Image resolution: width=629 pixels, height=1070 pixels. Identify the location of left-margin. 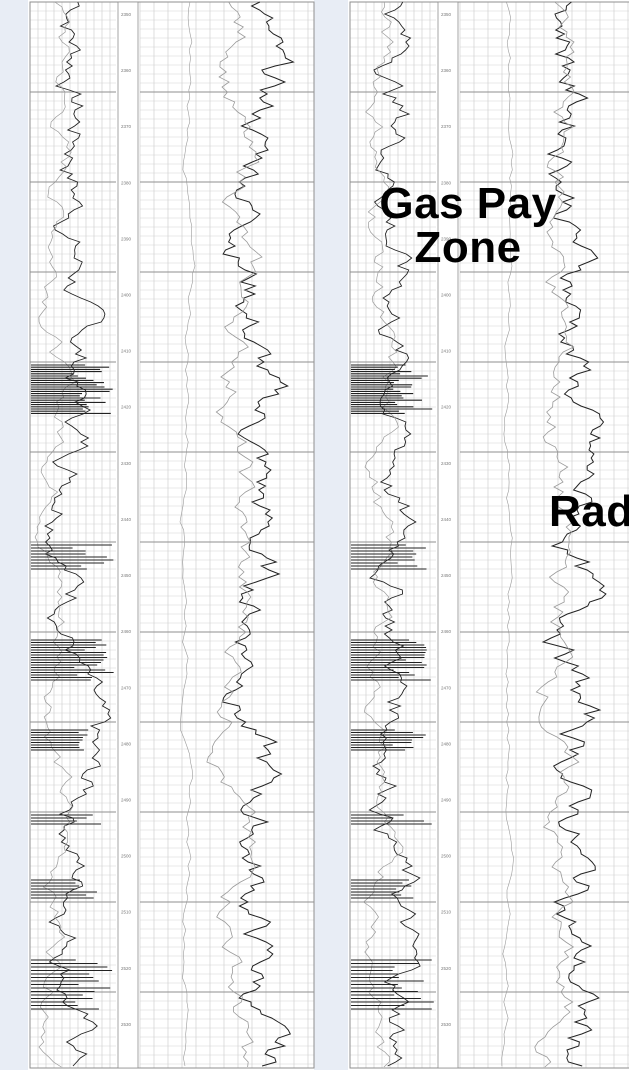
(14, 535).